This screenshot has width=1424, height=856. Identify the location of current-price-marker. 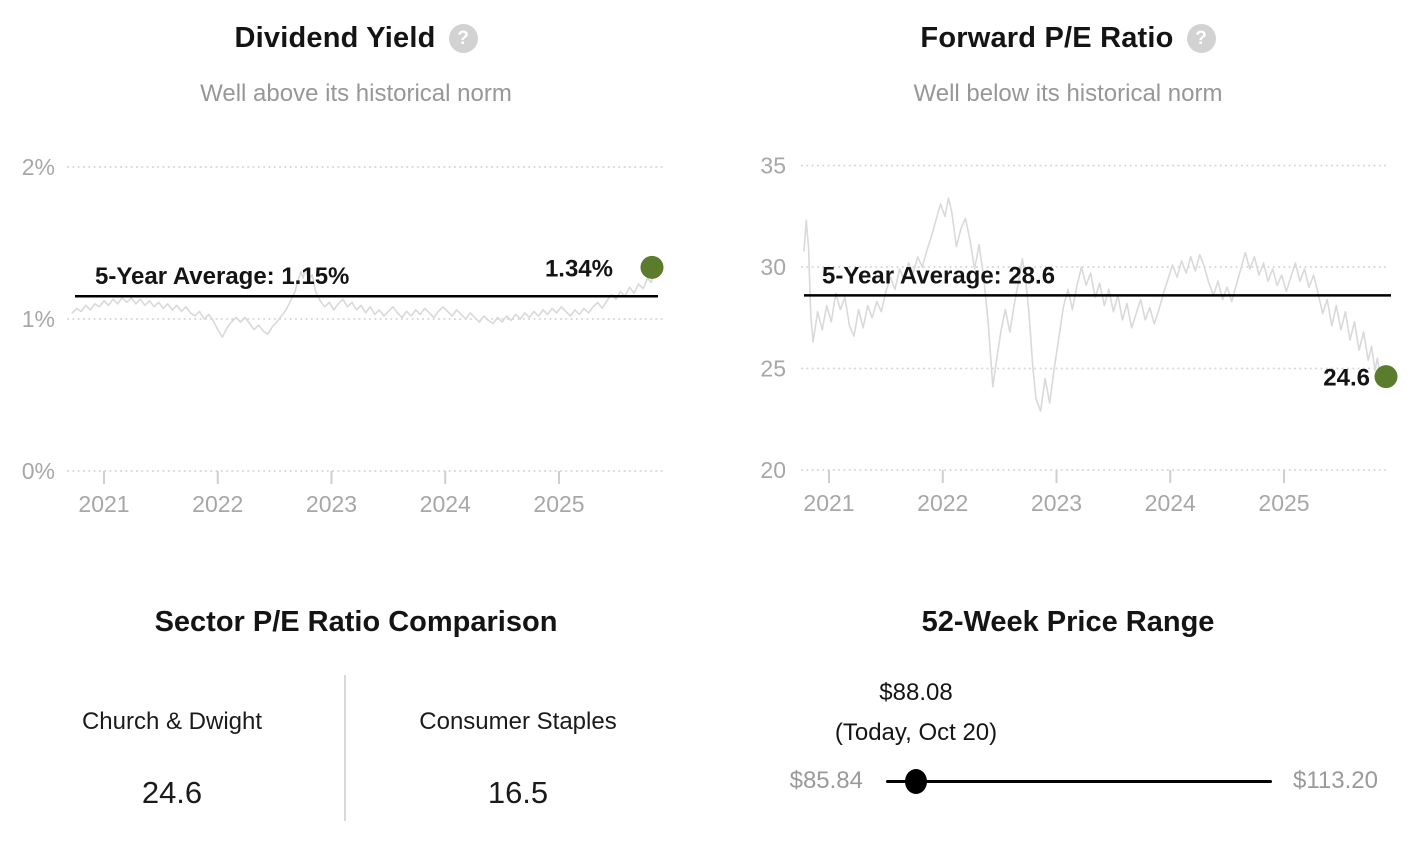
(916, 781).